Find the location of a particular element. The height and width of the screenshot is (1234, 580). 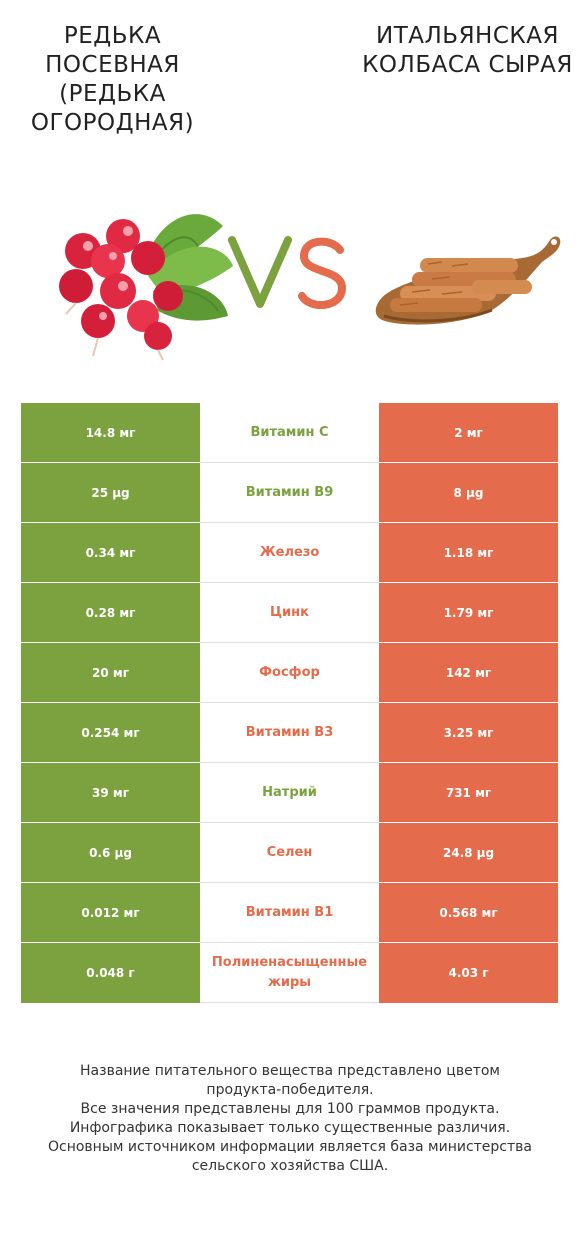

table-row: 25 µg Витамин B9 8 µg is located at coordinates (289, 493).